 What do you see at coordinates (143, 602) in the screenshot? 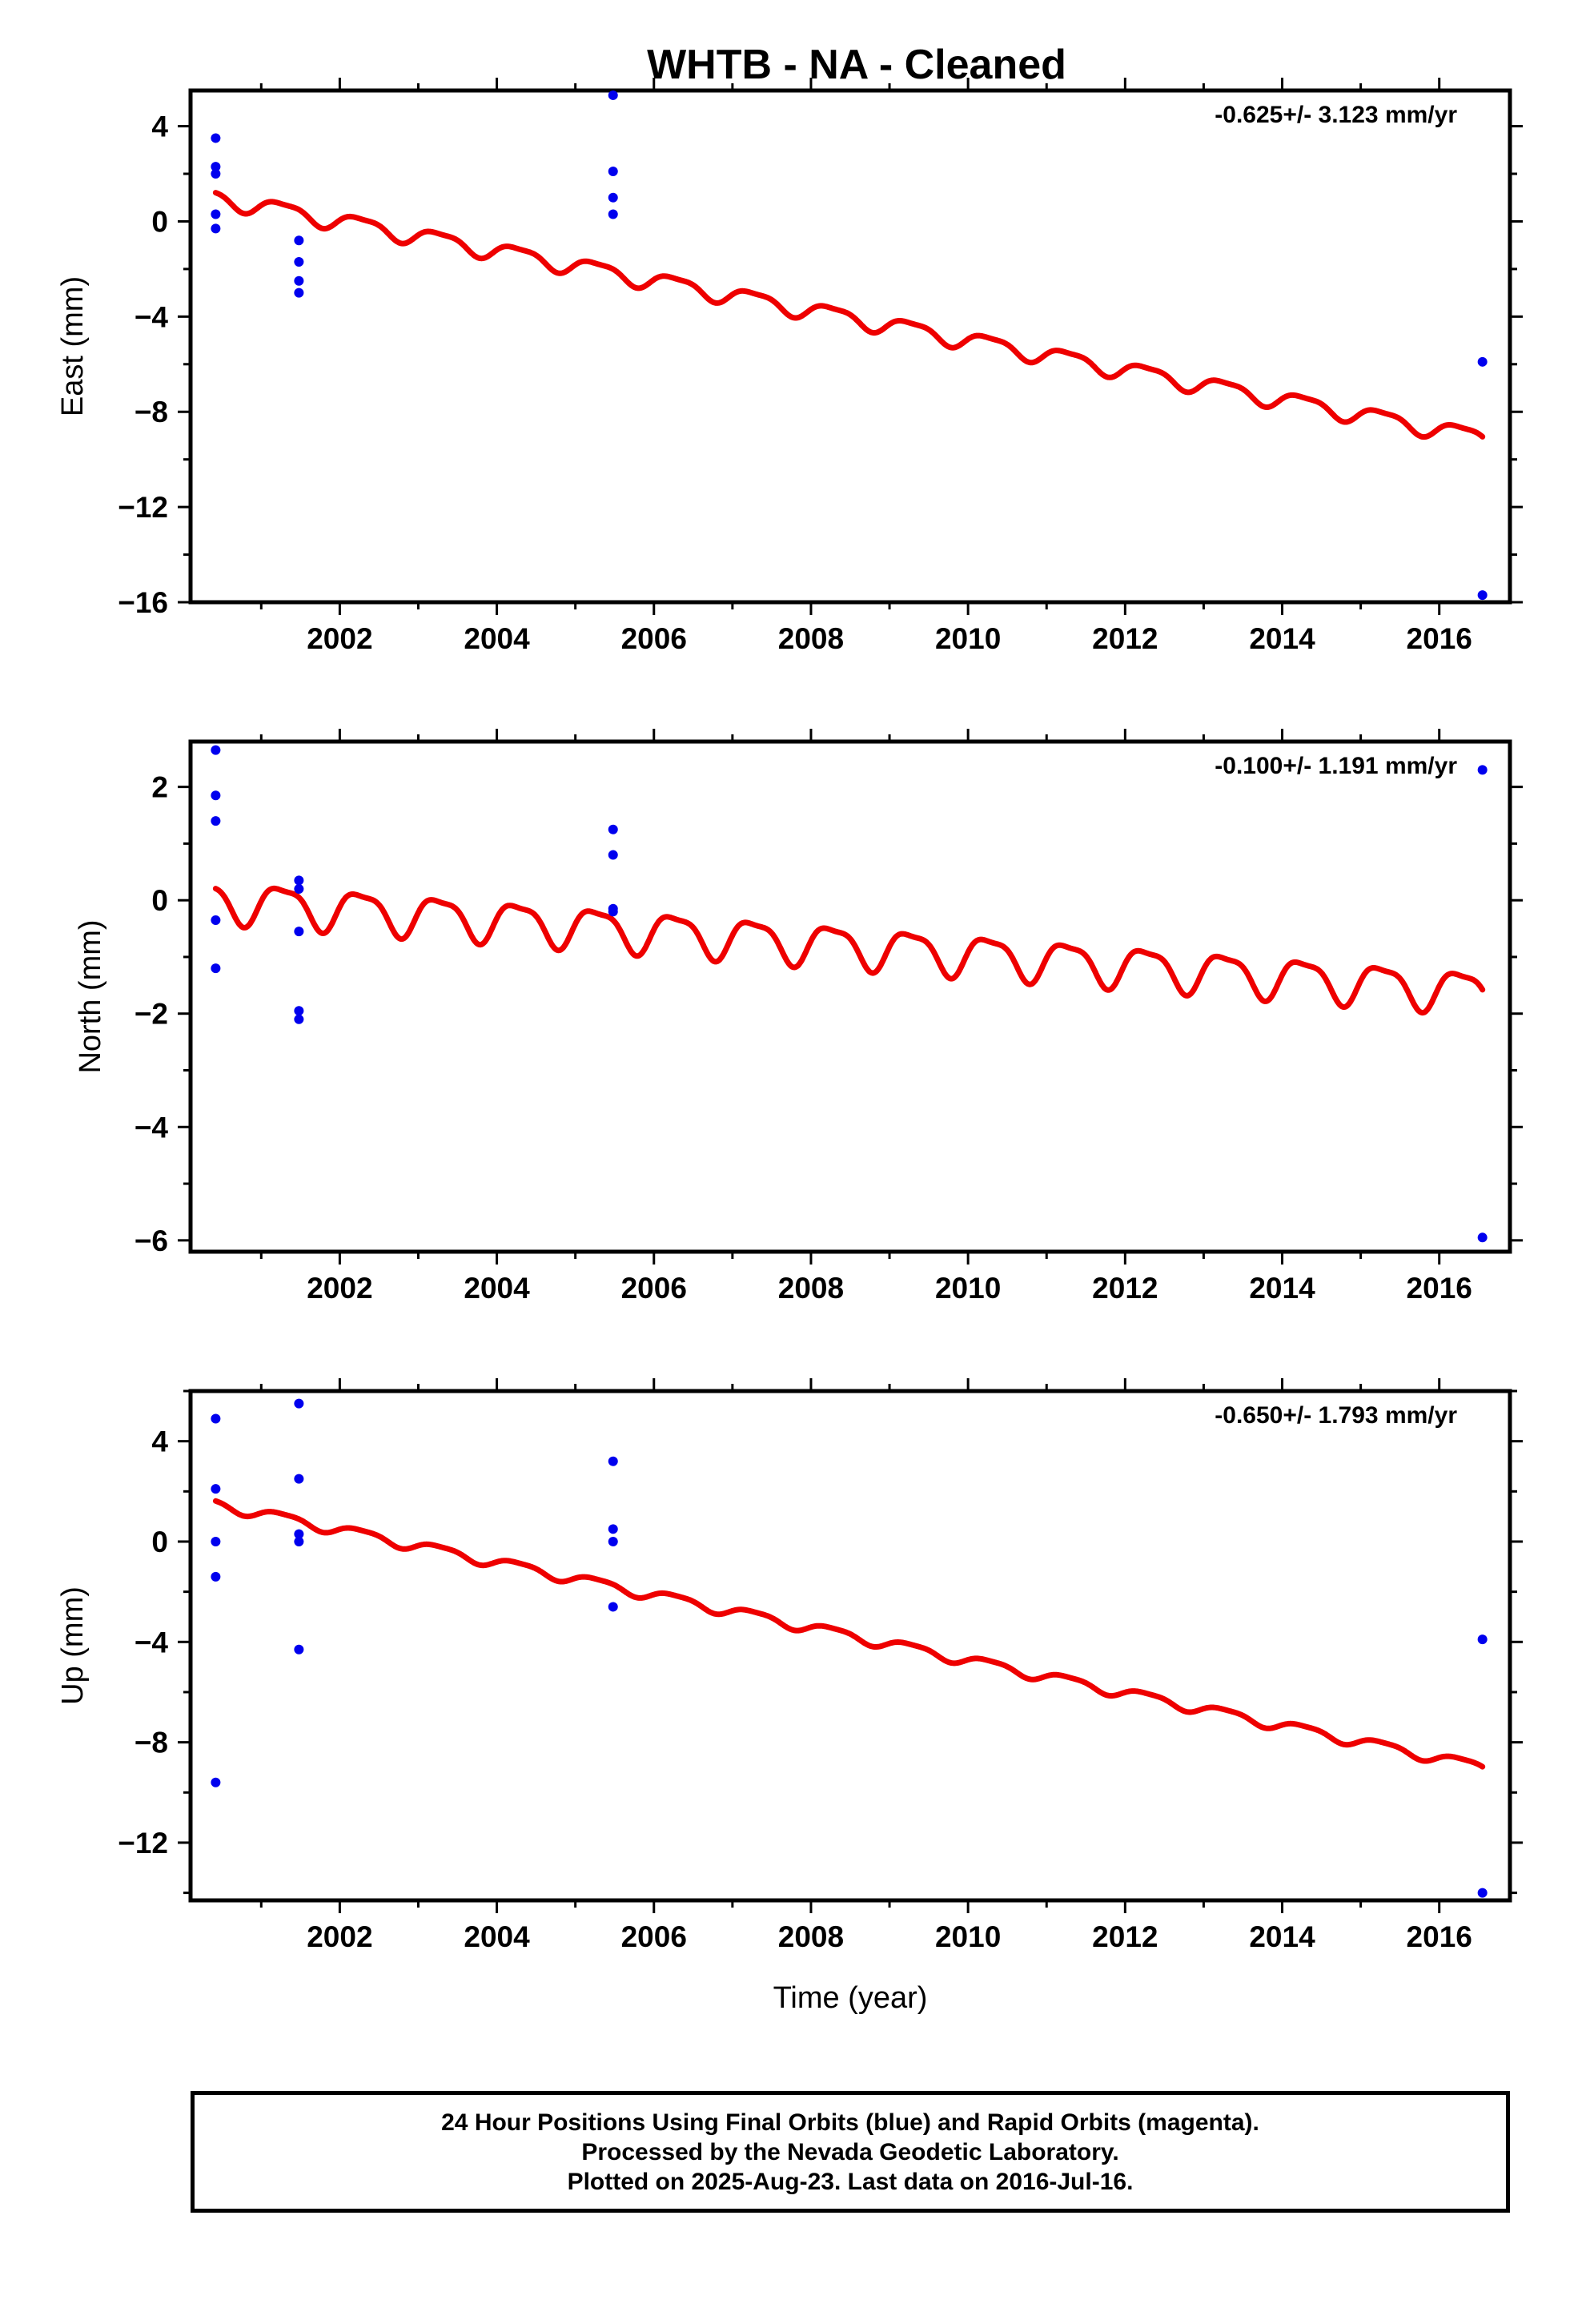
I see `y-tick-label: −16` at bounding box center [143, 602].